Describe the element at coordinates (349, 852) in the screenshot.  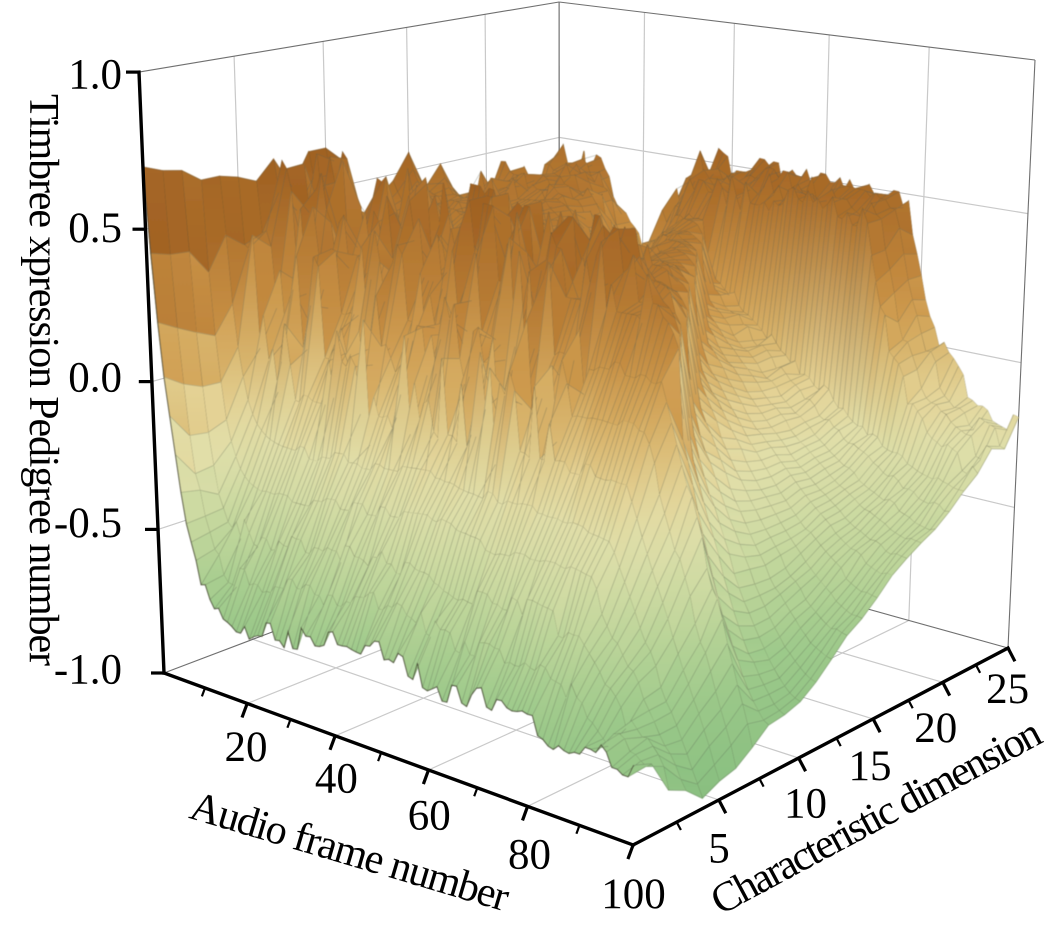
I see `svg-text: Audio frame number` at that location.